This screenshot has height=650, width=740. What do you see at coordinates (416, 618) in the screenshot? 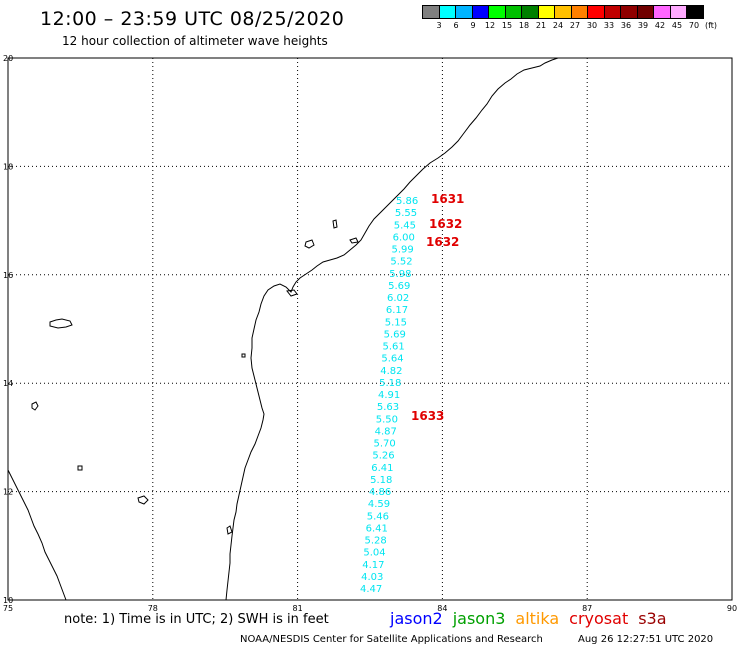
I see `satellite-jason2: jason2` at bounding box center [416, 618].